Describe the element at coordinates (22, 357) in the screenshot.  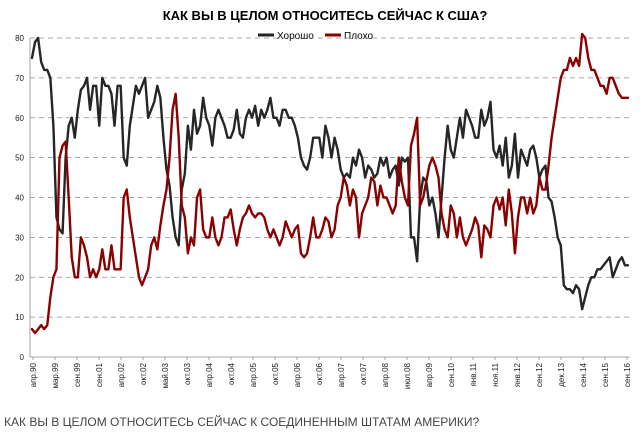
I see `y-tick-label: 0` at that location.